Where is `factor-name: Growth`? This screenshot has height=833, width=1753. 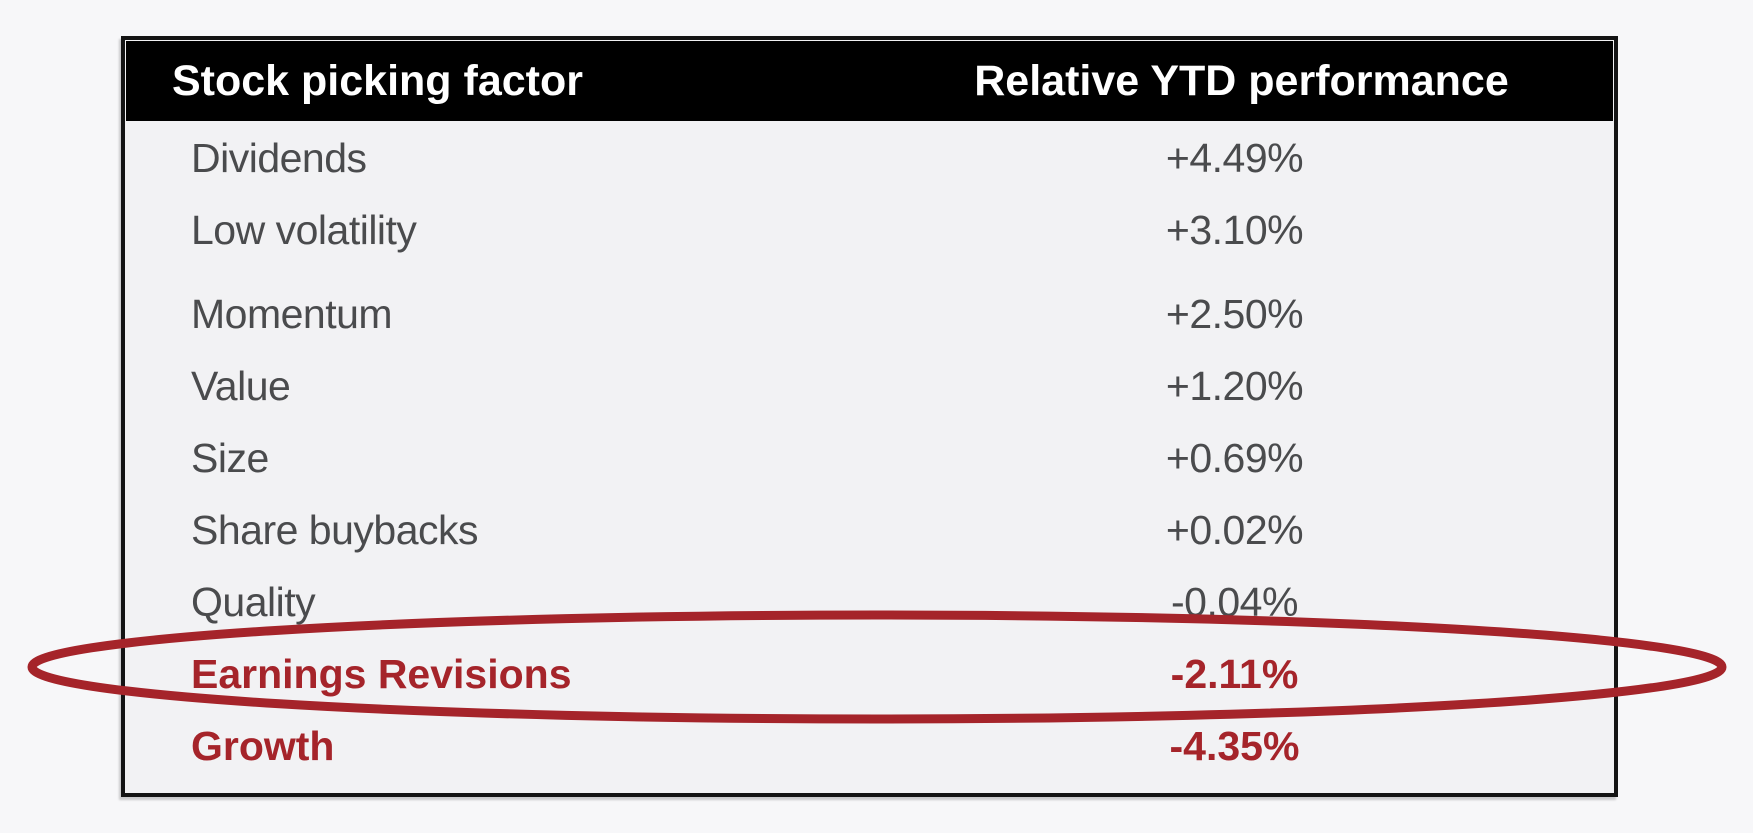
factor-name: Growth is located at coordinates (263, 745).